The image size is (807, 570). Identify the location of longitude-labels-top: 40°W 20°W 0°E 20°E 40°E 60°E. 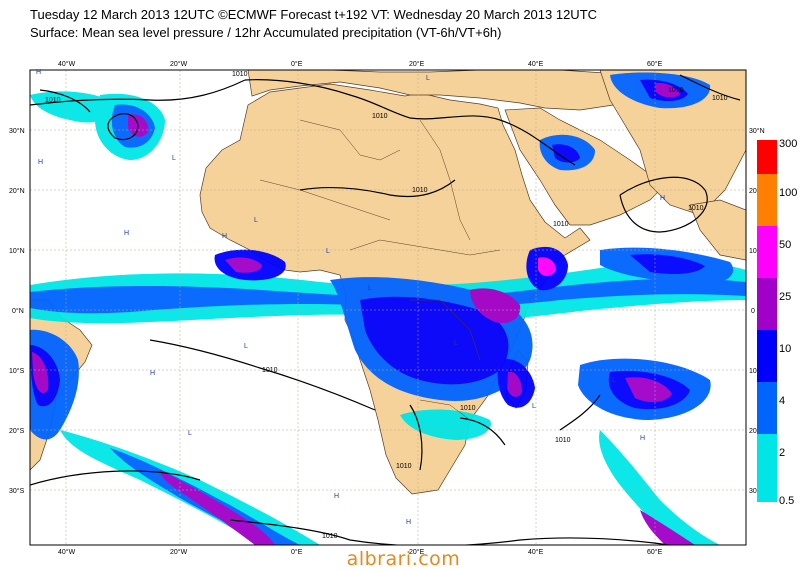
(360, 64).